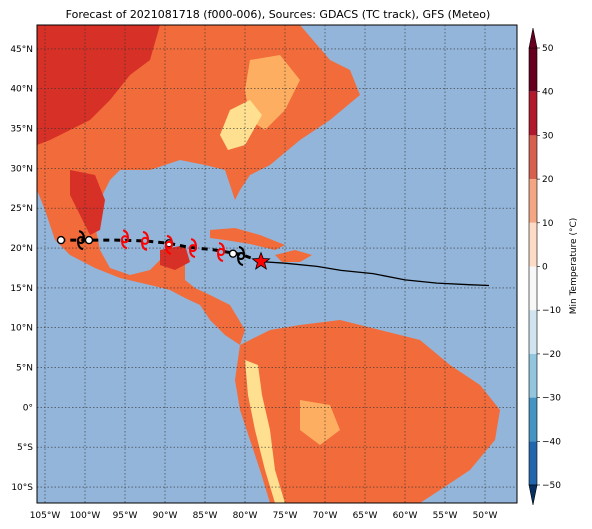 The image size is (592, 529). What do you see at coordinates (98, 85) in the screenshot?
I see `land-hot-north` at bounding box center [98, 85].